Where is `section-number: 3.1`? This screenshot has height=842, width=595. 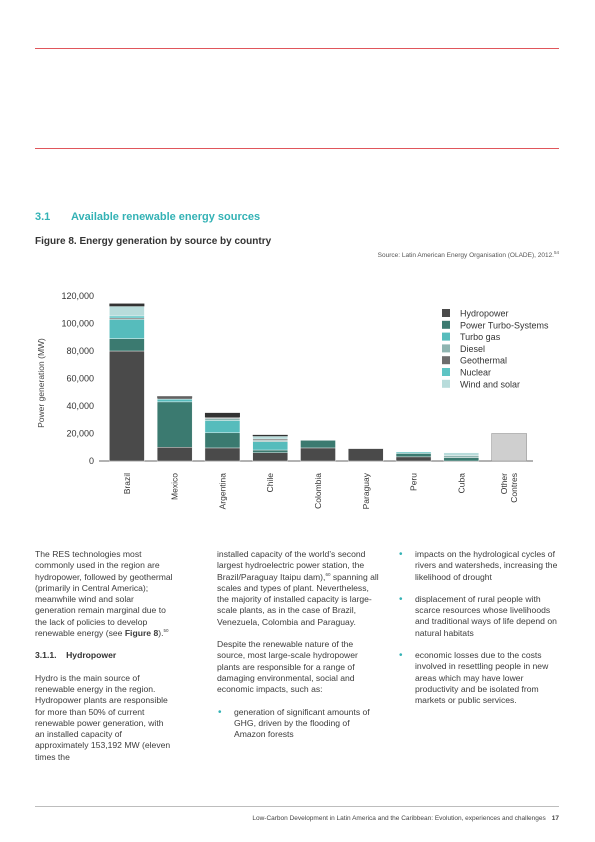 section-number: 3.1 is located at coordinates (43, 217).